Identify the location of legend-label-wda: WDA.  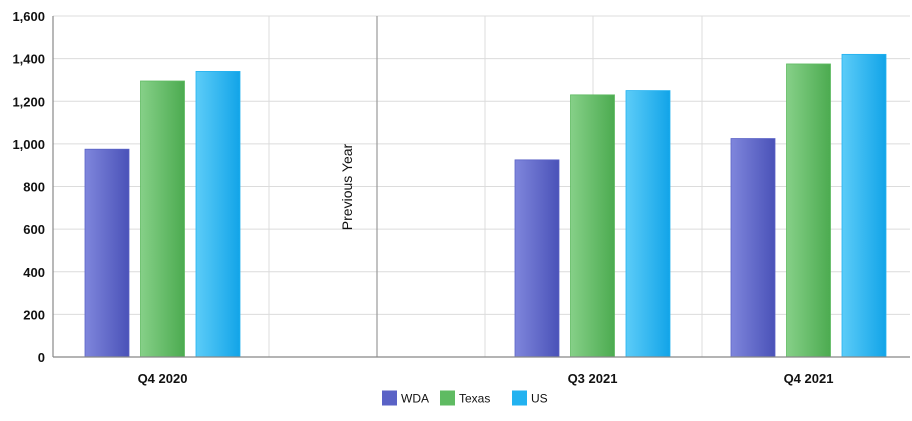
(415, 399).